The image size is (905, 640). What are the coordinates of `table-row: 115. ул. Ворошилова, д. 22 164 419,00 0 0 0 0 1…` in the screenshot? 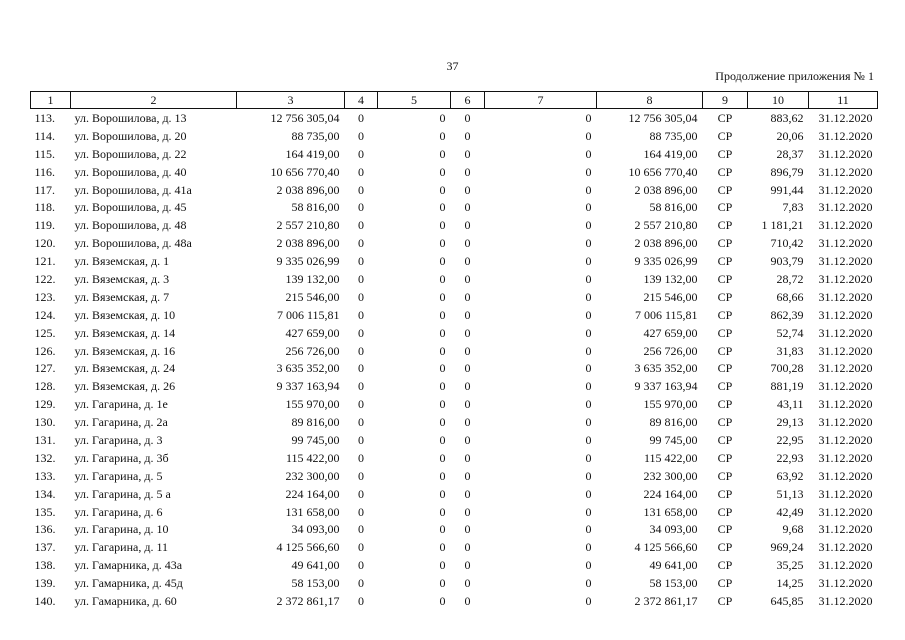 It's located at (454, 154).